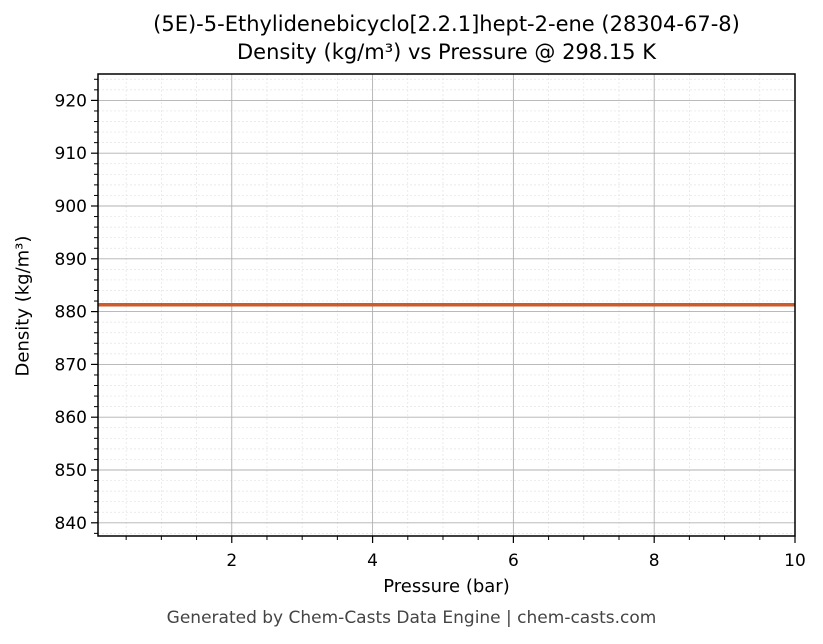 The height and width of the screenshot is (644, 823). Describe the element at coordinates (71, 154) in the screenshot. I see `y-tick-label: 910` at that location.